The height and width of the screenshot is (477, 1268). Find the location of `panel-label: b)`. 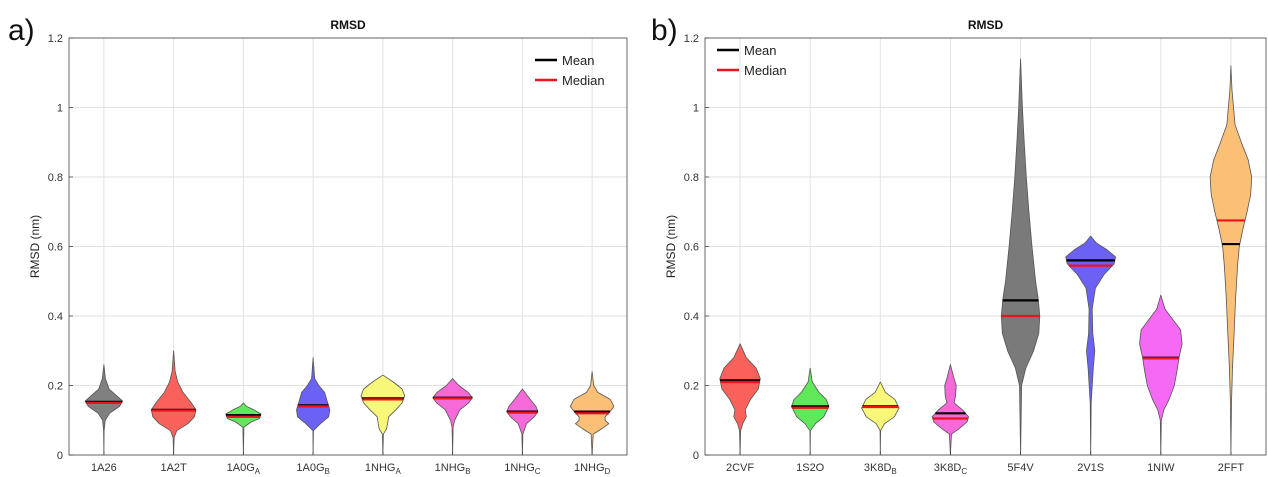

panel-label: b) is located at coordinates (664, 30).